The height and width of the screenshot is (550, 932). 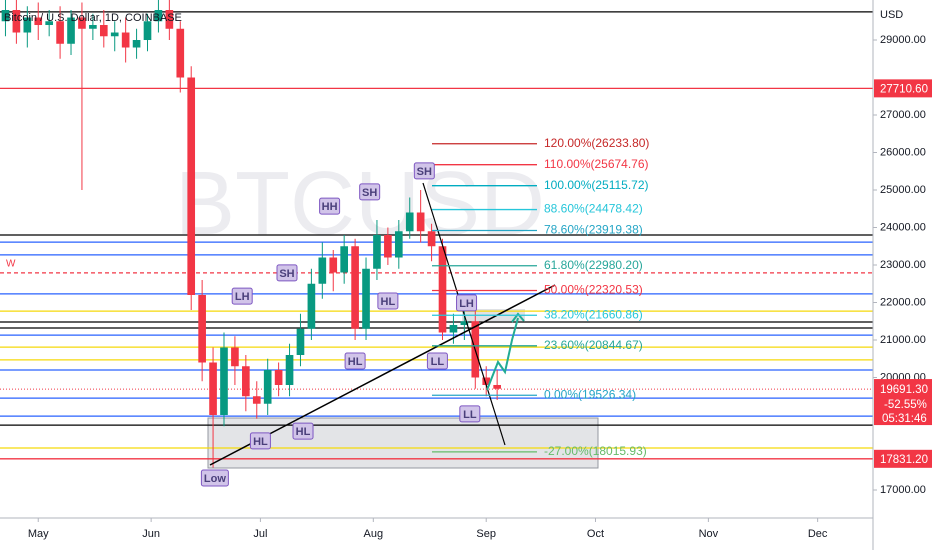 I want to click on last-price-box, so click(x=903, y=402).